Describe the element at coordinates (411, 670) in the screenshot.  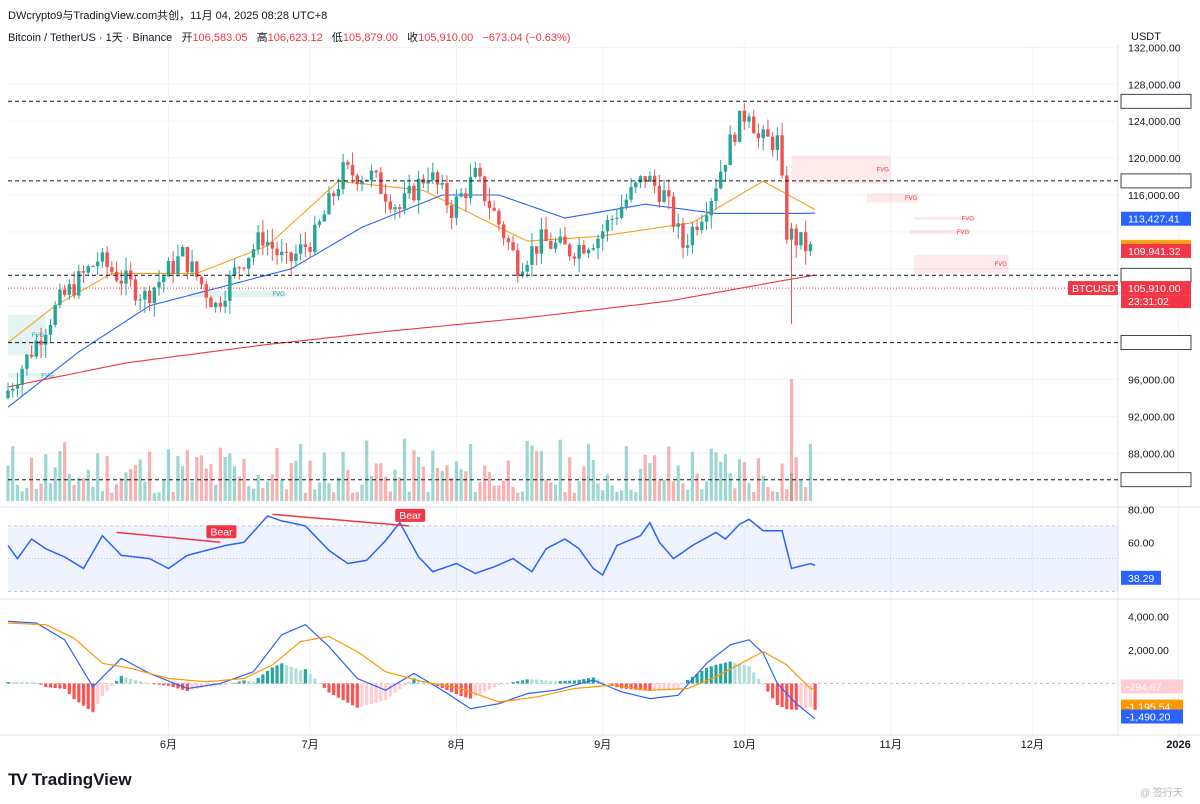
I see `macd-line` at that location.